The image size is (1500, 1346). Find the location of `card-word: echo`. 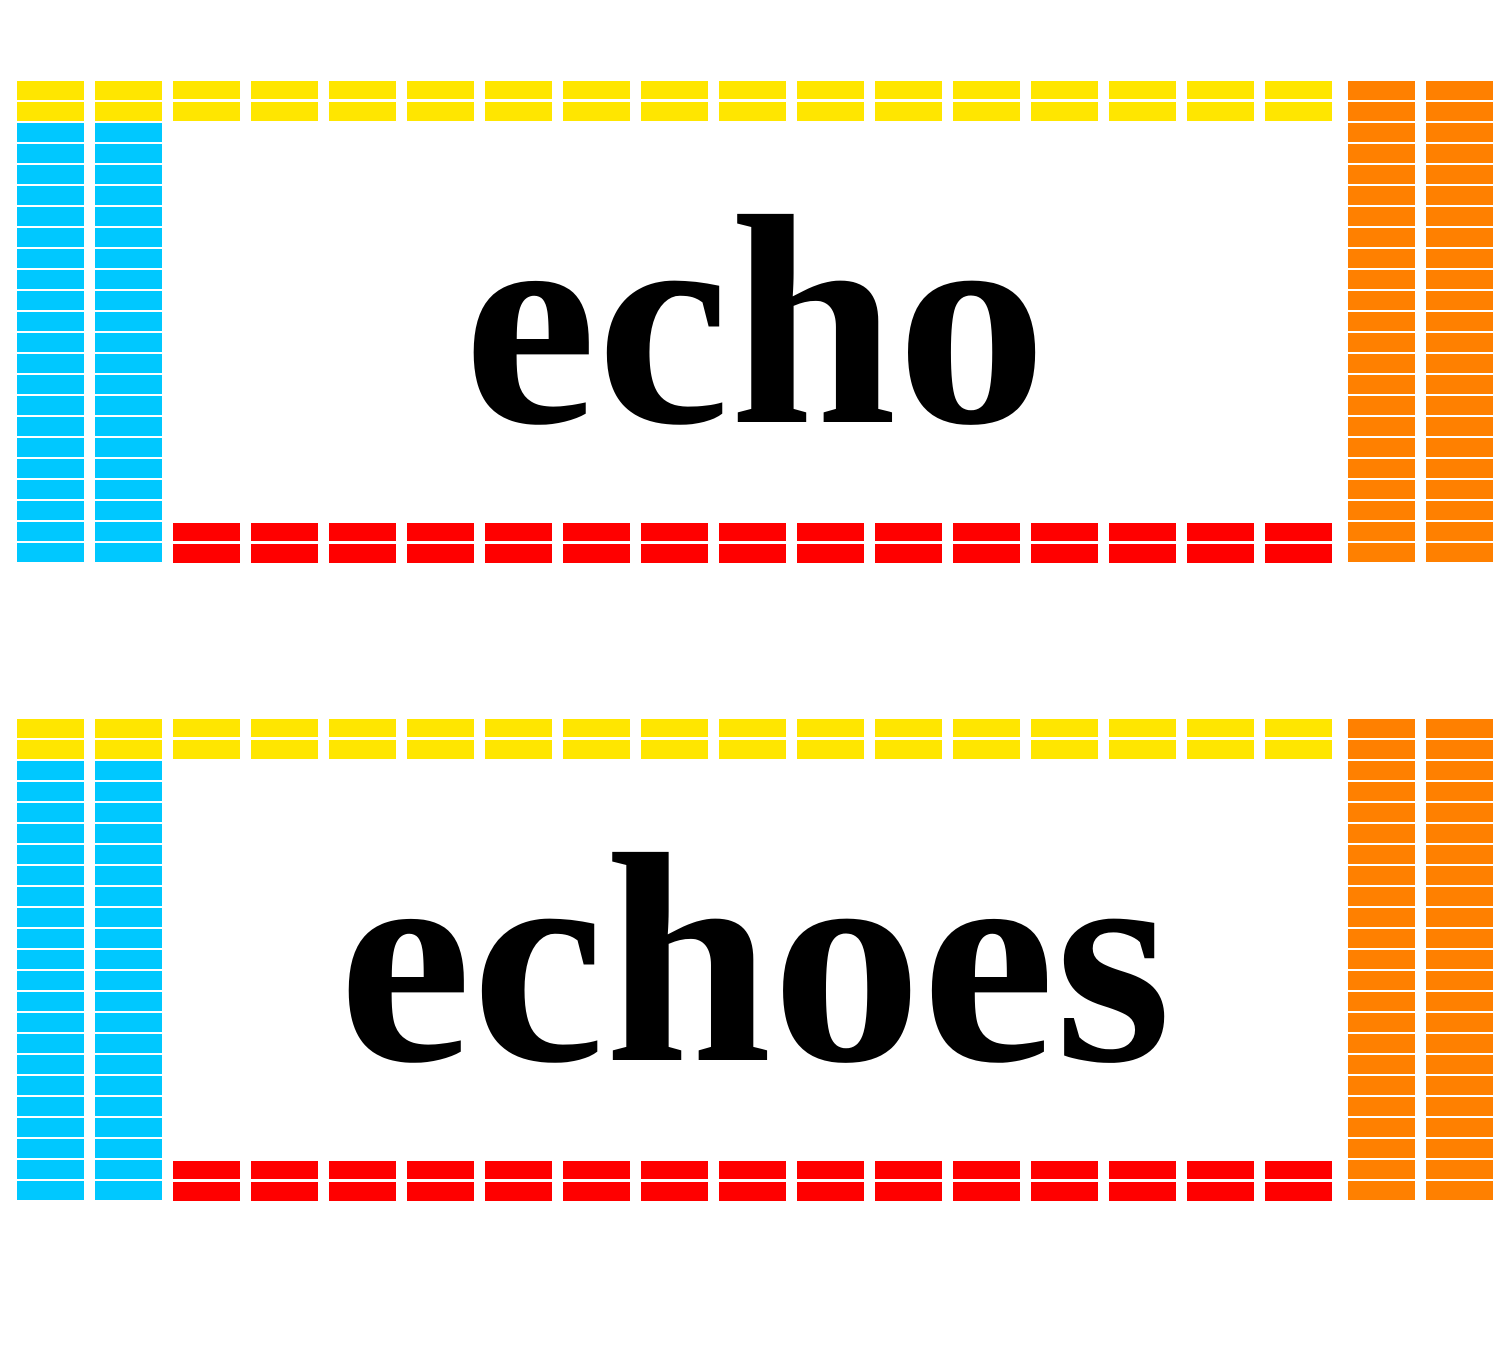

card-word: echo is located at coordinates (755, 321).